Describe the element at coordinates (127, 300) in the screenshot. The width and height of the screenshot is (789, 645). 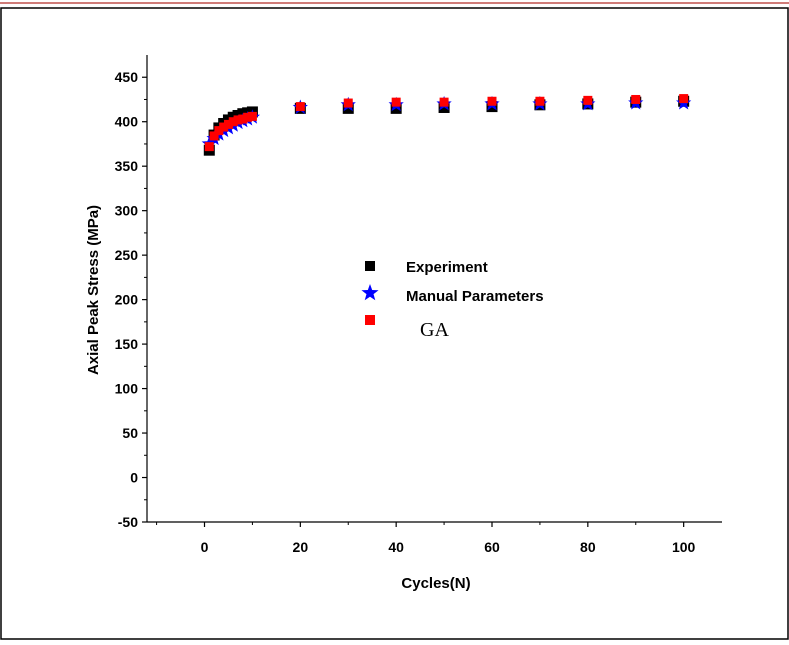
I see `y-tick-label: 200` at that location.